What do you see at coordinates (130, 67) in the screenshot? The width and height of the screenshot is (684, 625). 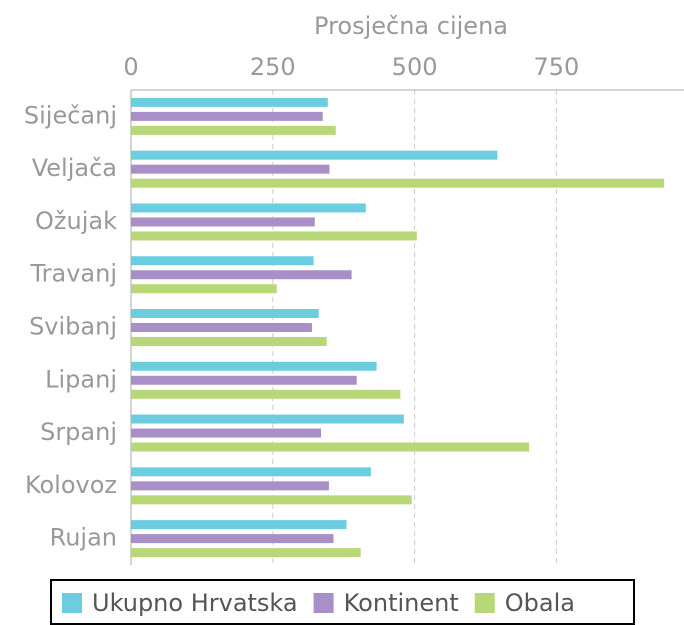 I see `x-tick-label: 0` at bounding box center [130, 67].